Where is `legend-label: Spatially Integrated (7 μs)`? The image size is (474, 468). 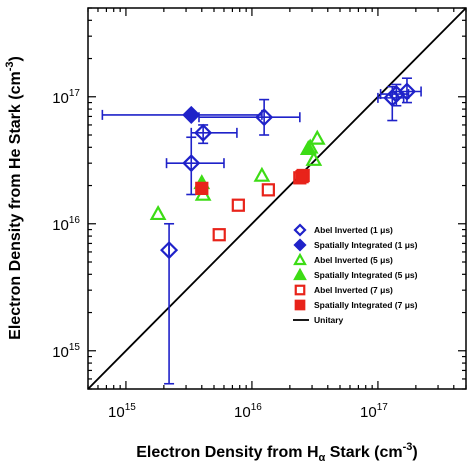
legend-label: Spatially Integrated (7 μs) is located at coordinates (366, 305).